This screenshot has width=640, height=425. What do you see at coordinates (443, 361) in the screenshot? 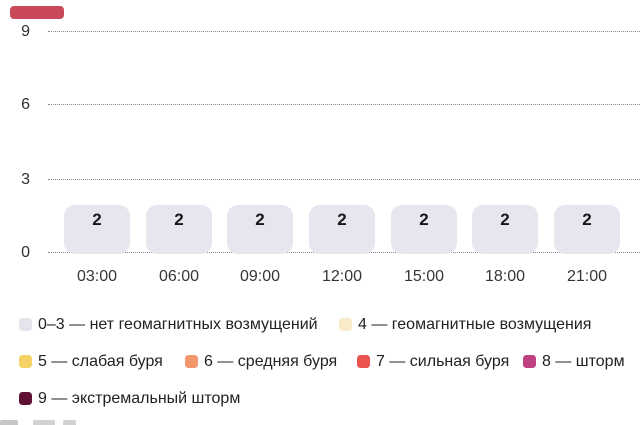
I see `legend-label: 7 — сильная буря` at bounding box center [443, 361].